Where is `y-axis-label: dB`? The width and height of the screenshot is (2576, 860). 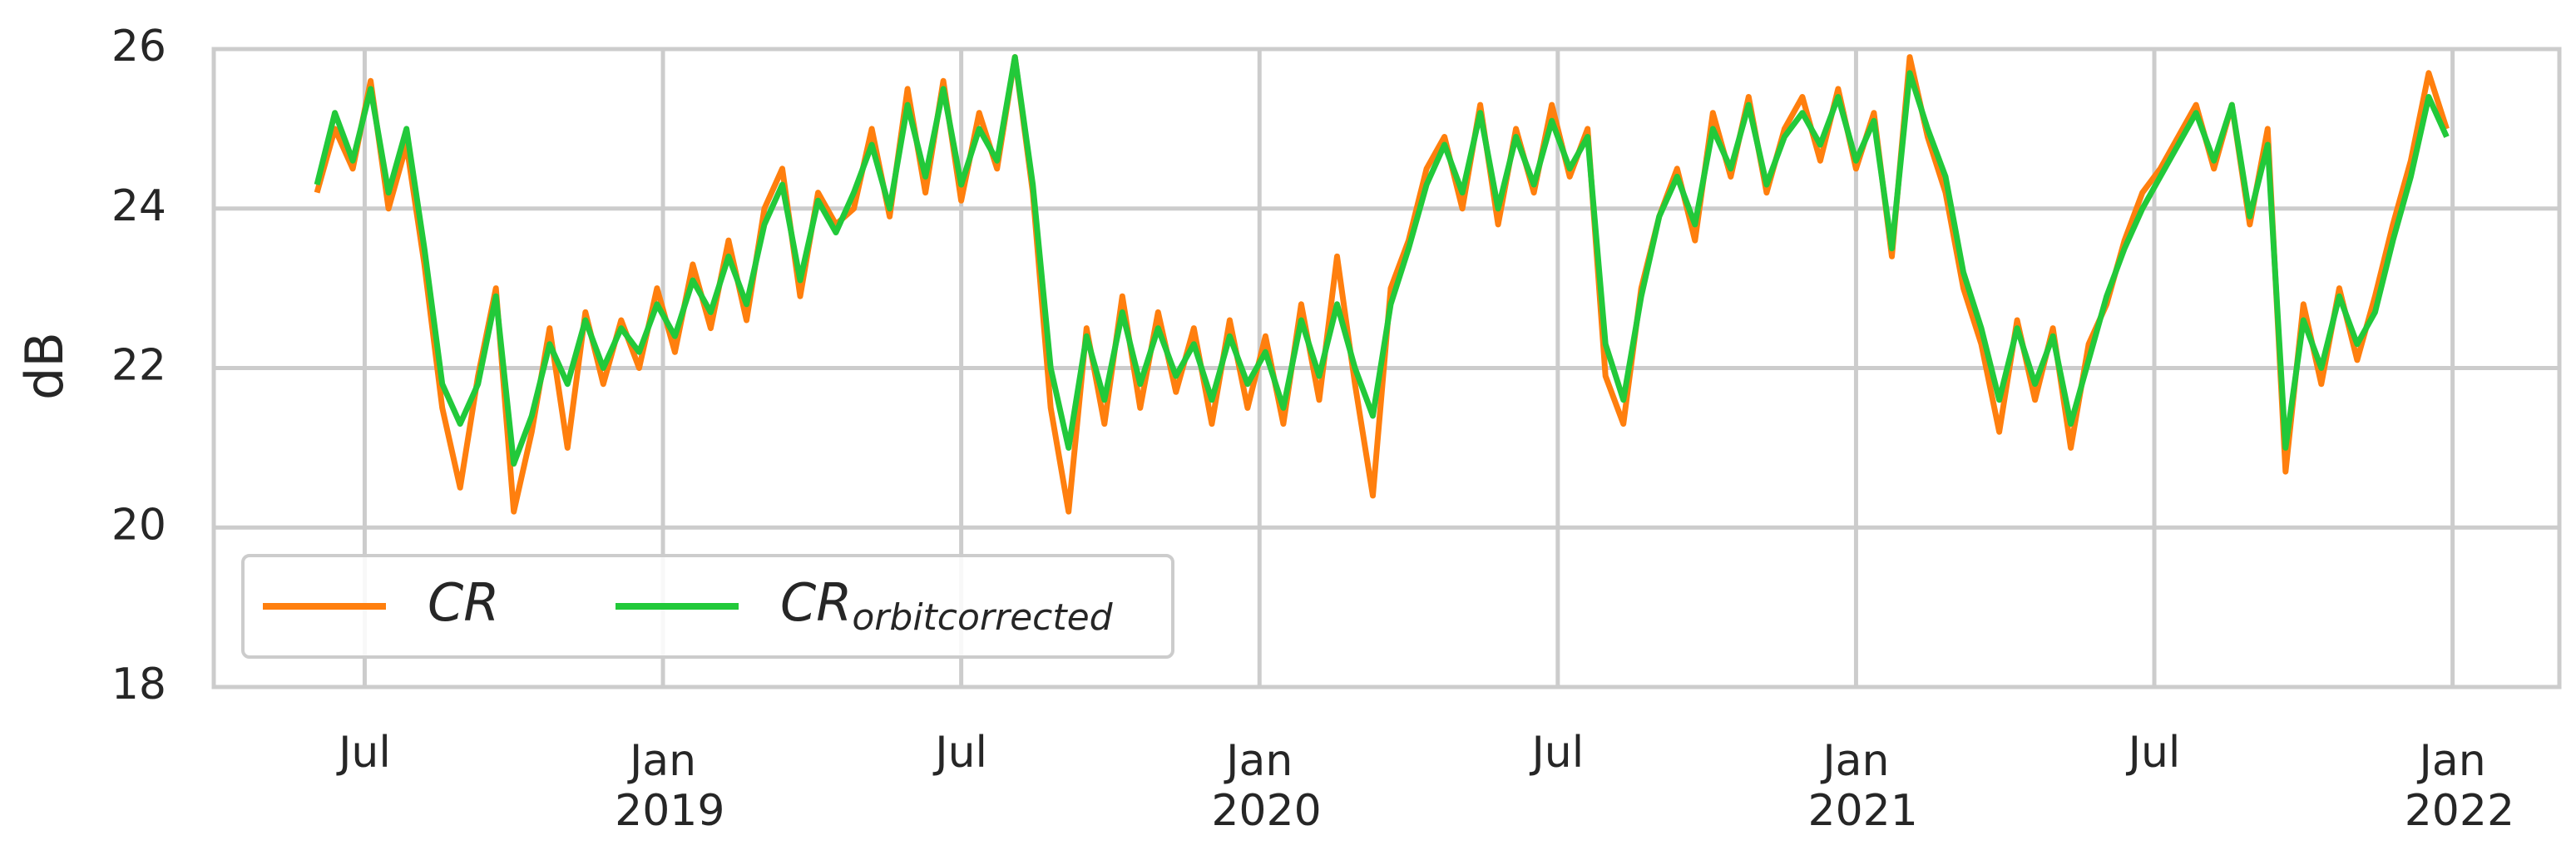 y-axis-label: dB is located at coordinates (44, 366).